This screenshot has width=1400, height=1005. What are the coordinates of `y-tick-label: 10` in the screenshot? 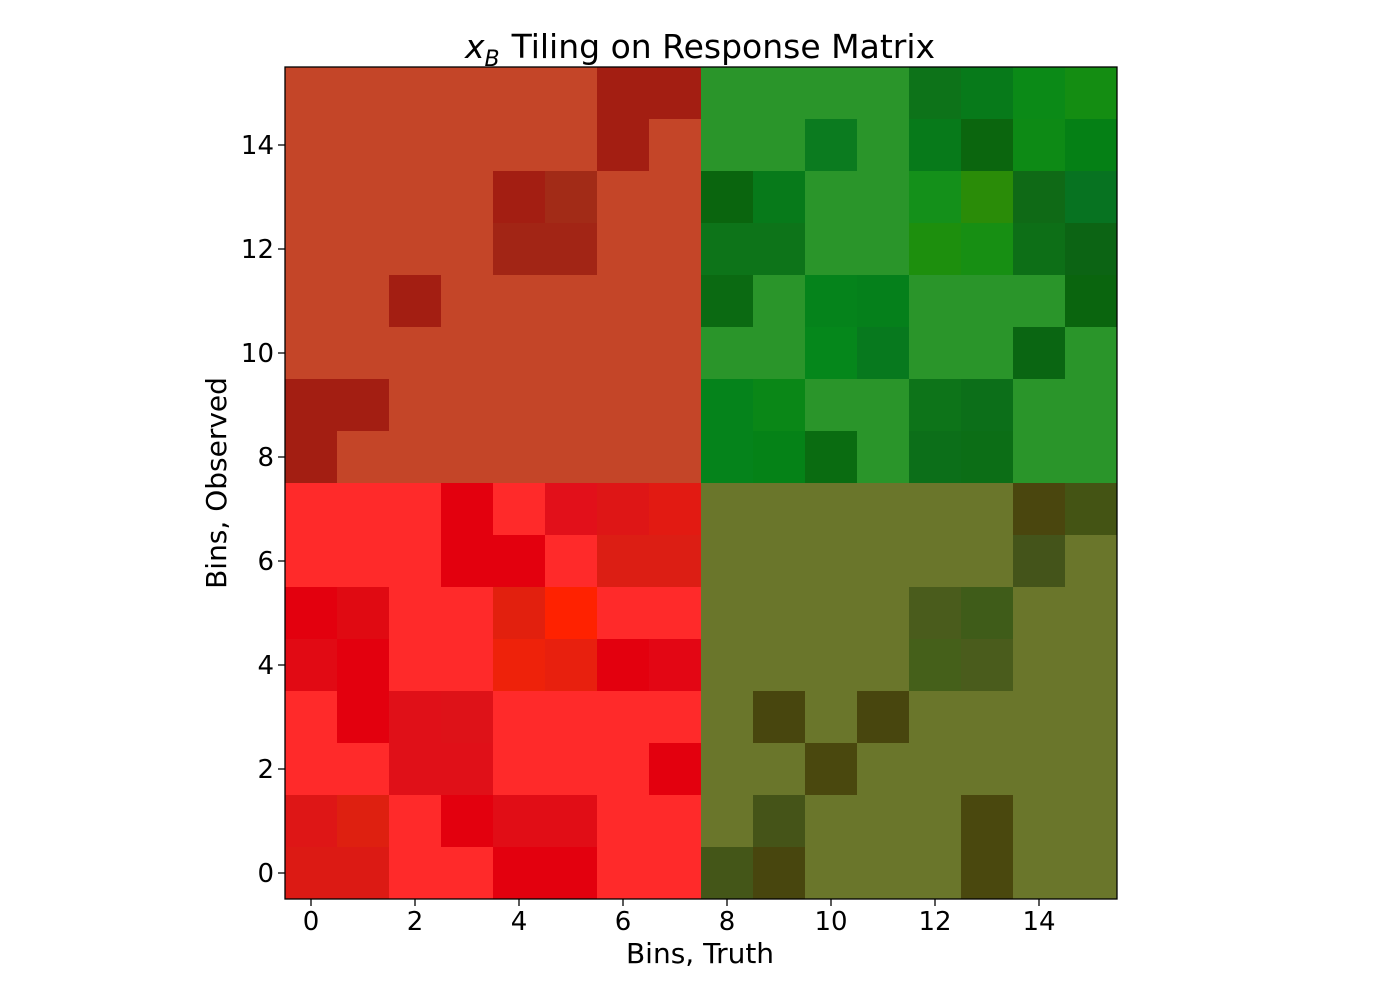 It's located at (257, 354).